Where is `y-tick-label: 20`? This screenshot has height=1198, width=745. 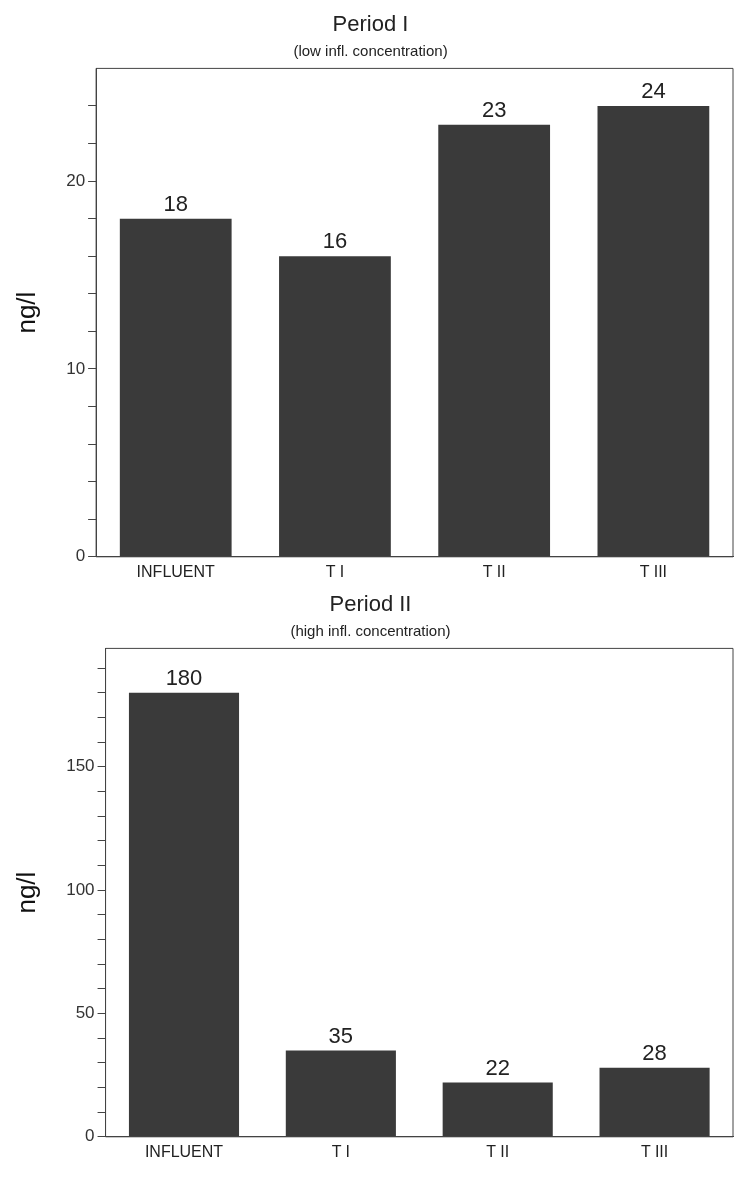
y-tick-label: 20 is located at coordinates (76, 180).